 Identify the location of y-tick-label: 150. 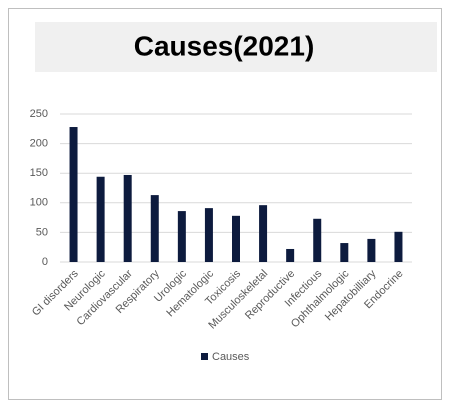
(39, 173).